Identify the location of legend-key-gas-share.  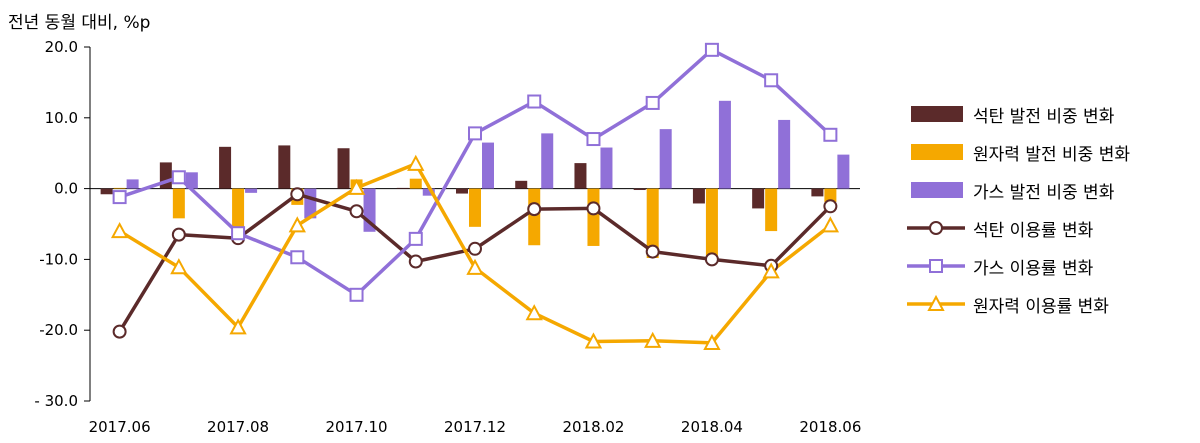
(937, 190).